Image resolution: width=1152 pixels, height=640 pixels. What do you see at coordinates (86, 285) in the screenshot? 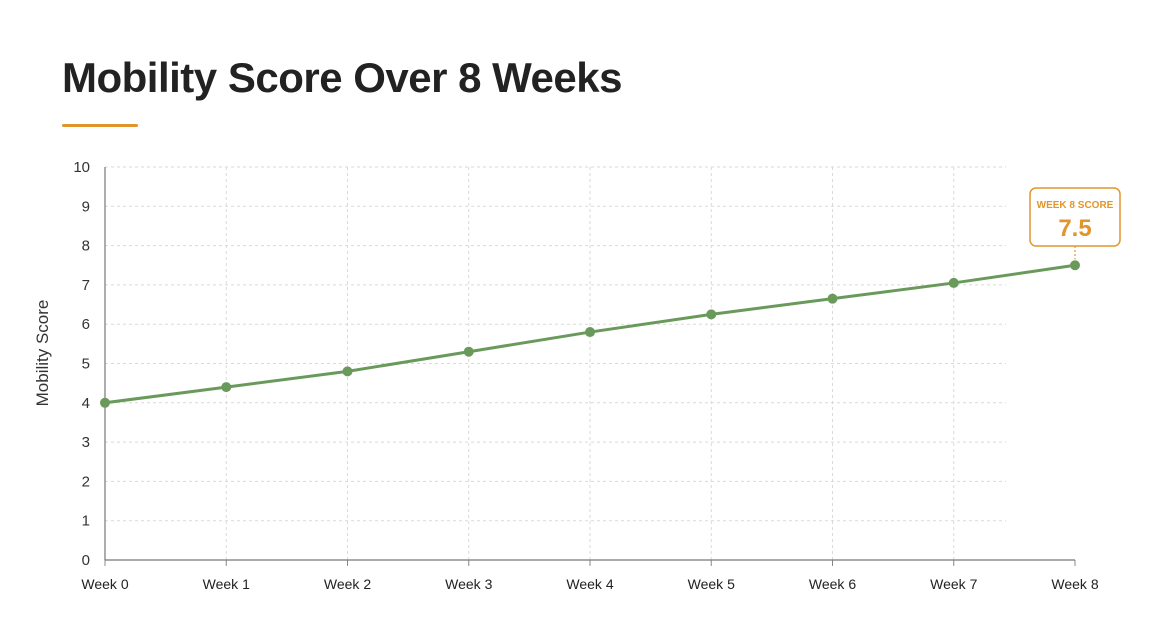
I see `y-tick-label: 7` at bounding box center [86, 285].